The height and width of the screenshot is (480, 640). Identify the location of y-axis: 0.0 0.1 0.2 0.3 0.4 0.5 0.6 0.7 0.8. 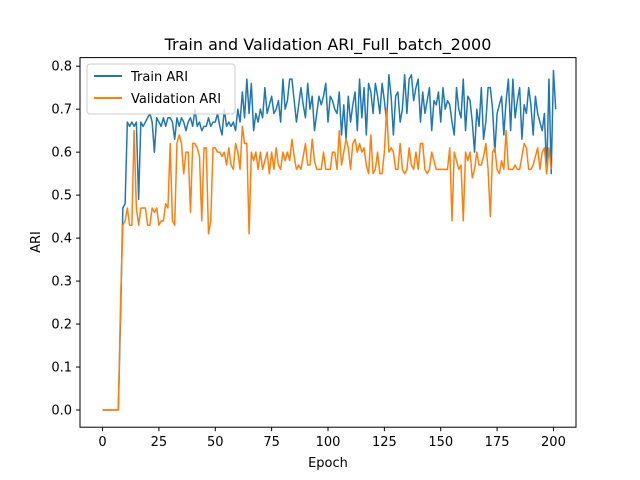
(65, 239).